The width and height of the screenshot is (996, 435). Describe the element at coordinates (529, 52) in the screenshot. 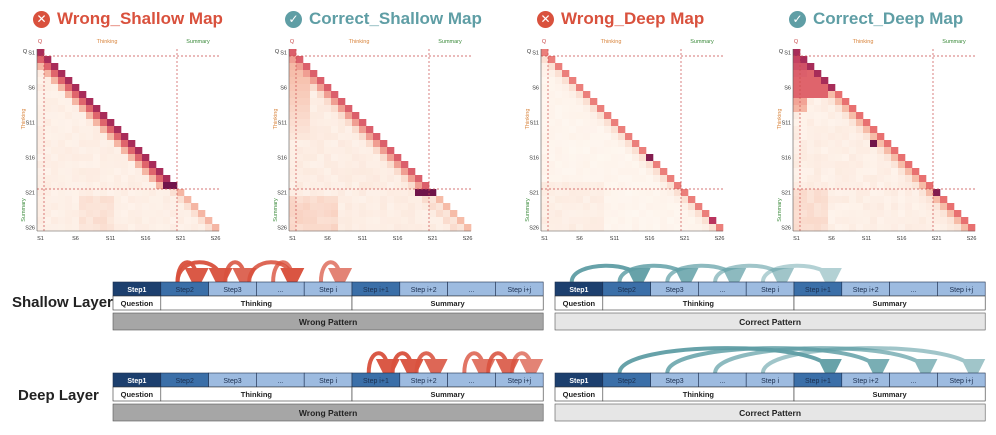

I see `region-label-q-y: Q` at that location.